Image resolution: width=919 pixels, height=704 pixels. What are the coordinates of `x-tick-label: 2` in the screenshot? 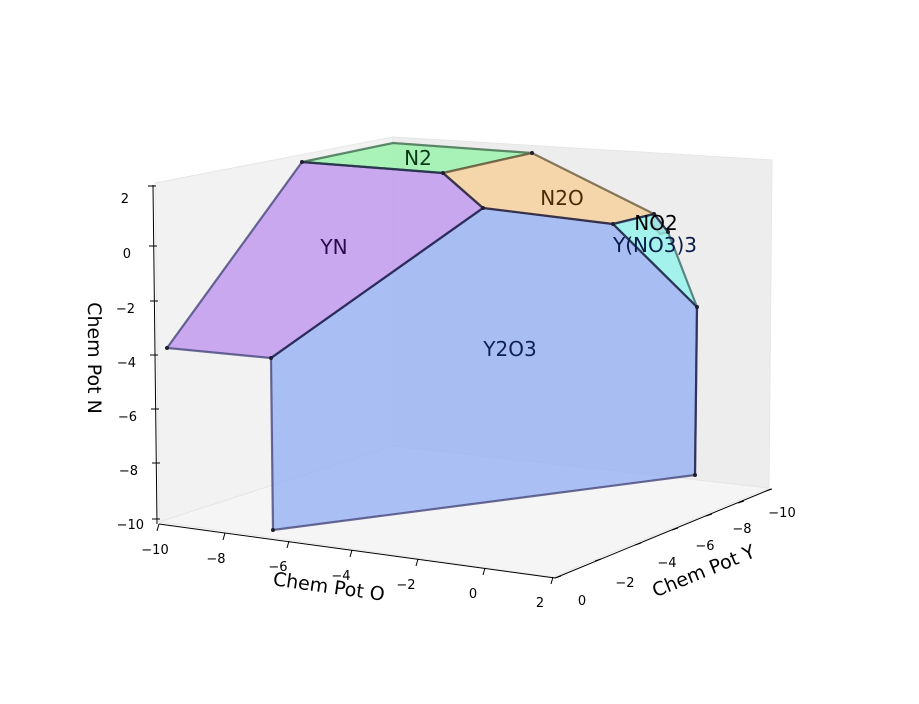 It's located at (540, 603).